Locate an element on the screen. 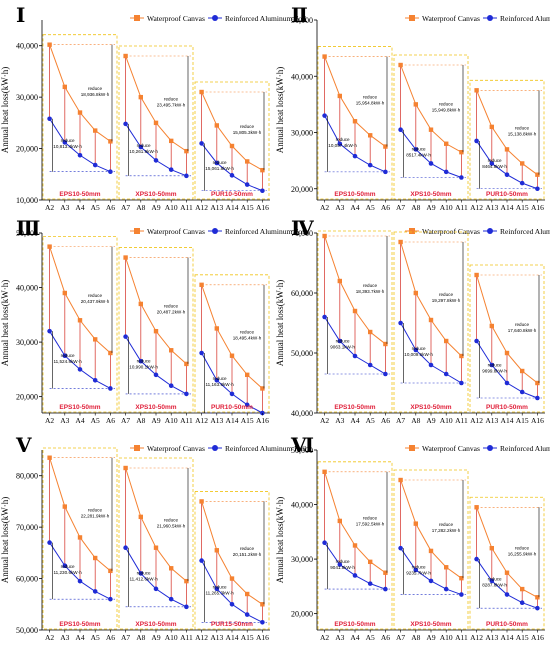  x-tick-label: A13 is located at coordinates (491, 420).